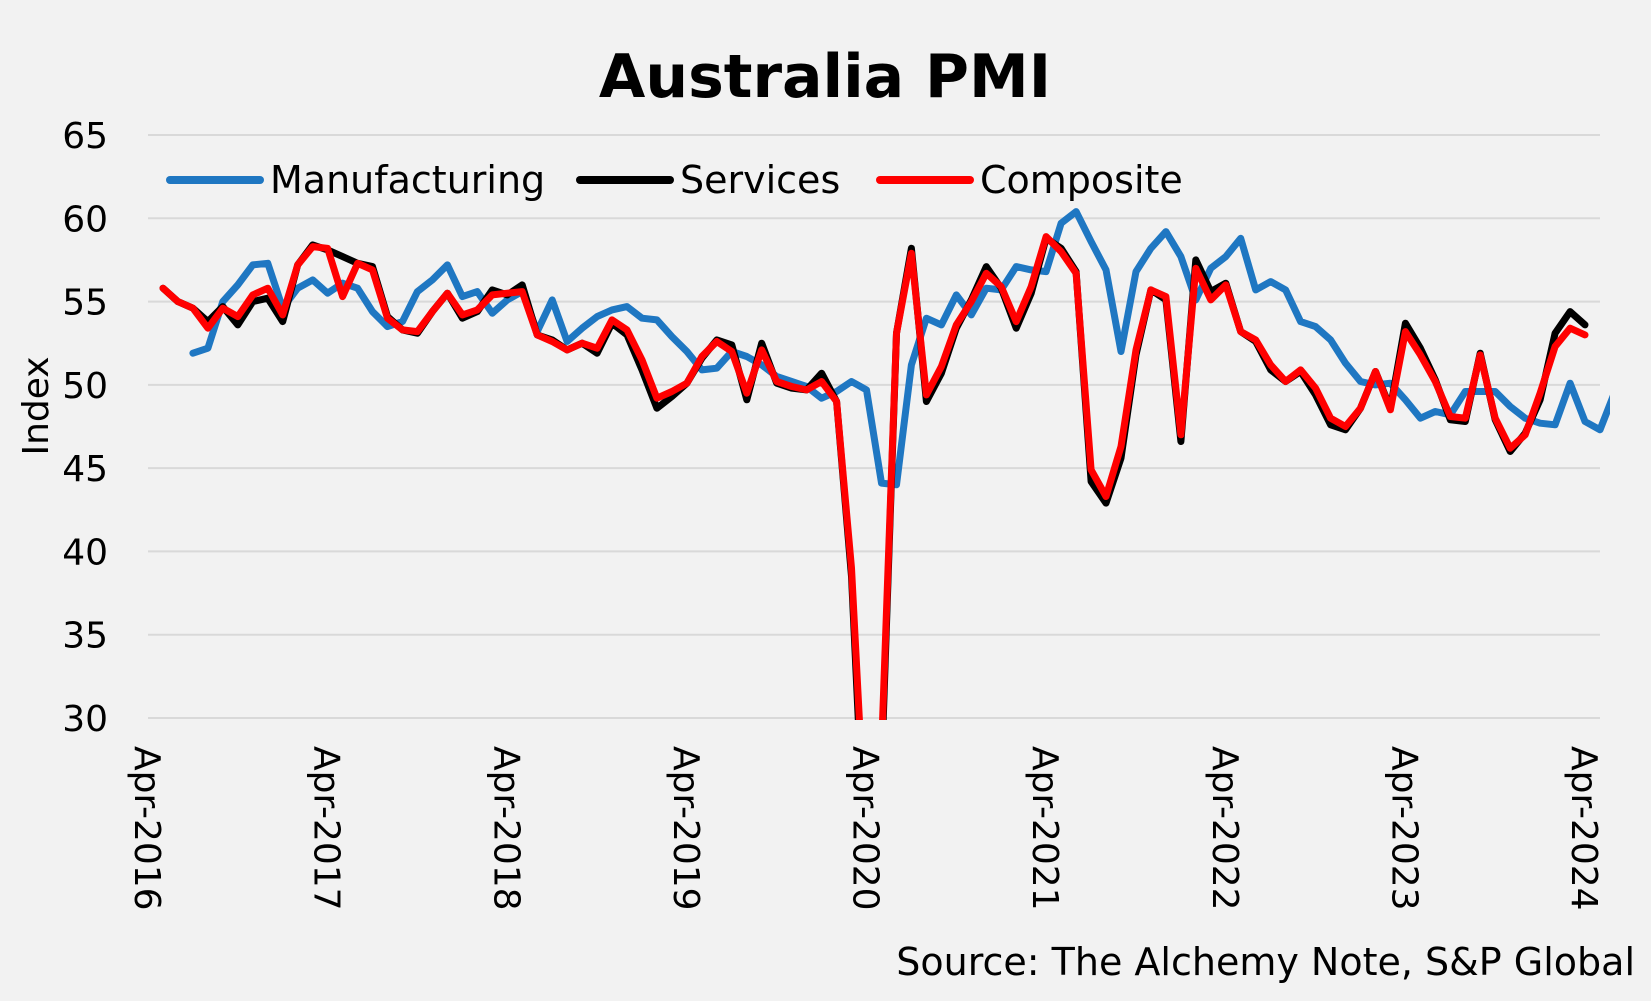 The height and width of the screenshot is (1001, 1651). Describe the element at coordinates (1044, 828) in the screenshot. I see `x-tick-label: Apr-2021` at that location.